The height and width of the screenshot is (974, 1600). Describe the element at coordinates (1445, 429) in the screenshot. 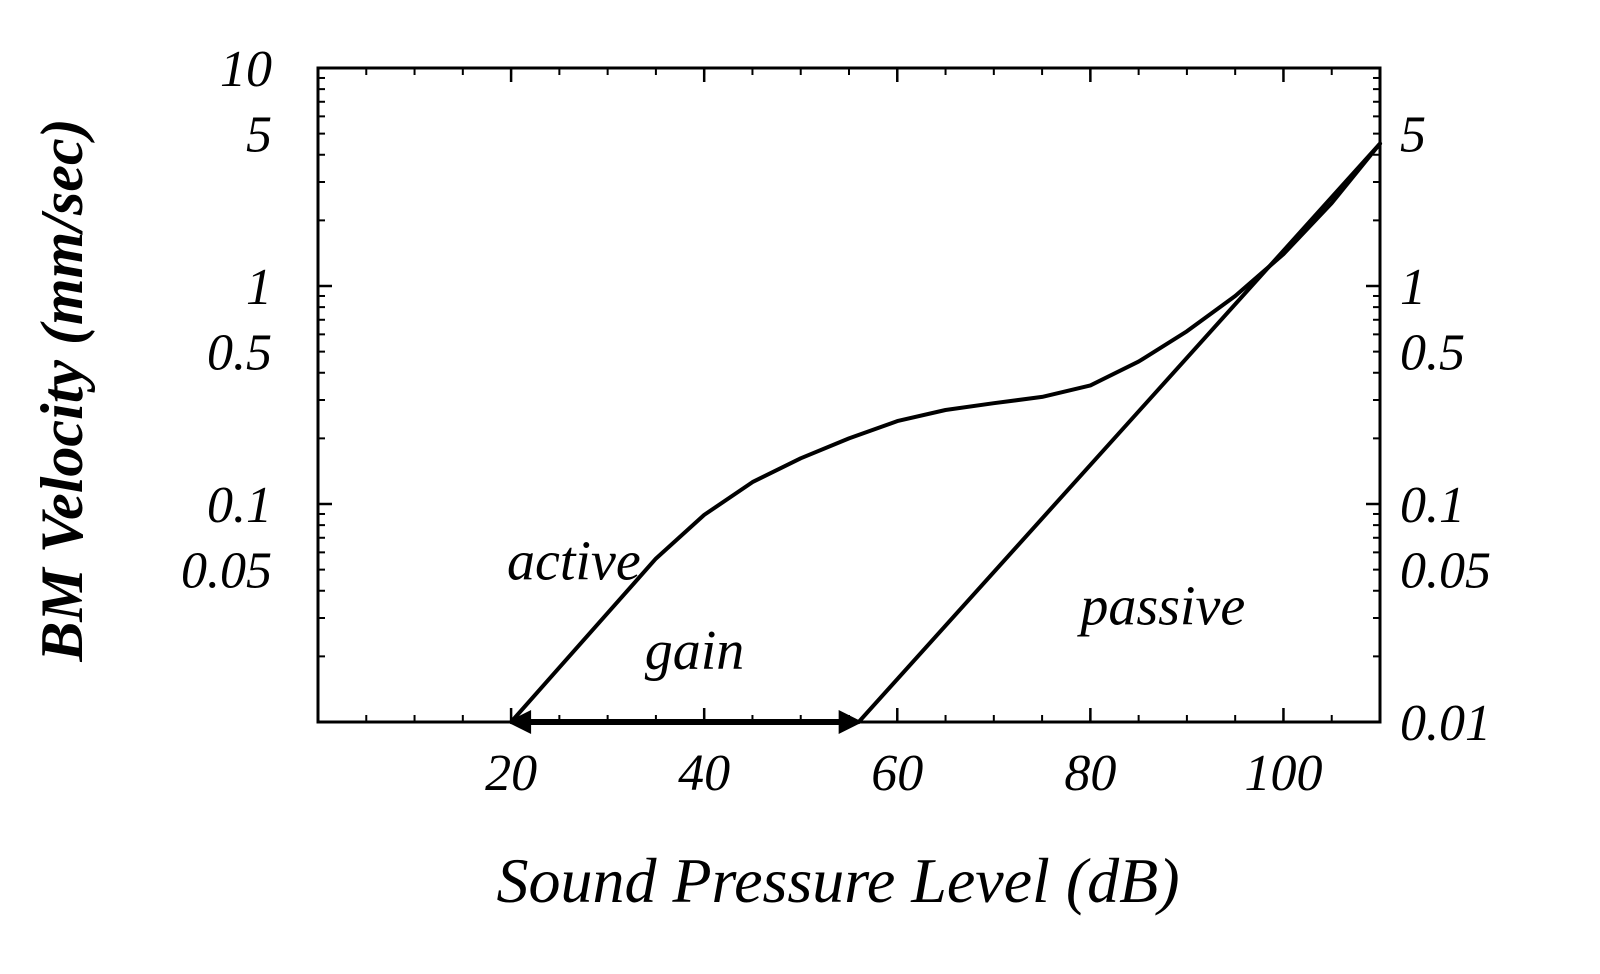

I see `y-tick-labels-right: 5 1 0.5 0.1 0.05 0.01` at that location.